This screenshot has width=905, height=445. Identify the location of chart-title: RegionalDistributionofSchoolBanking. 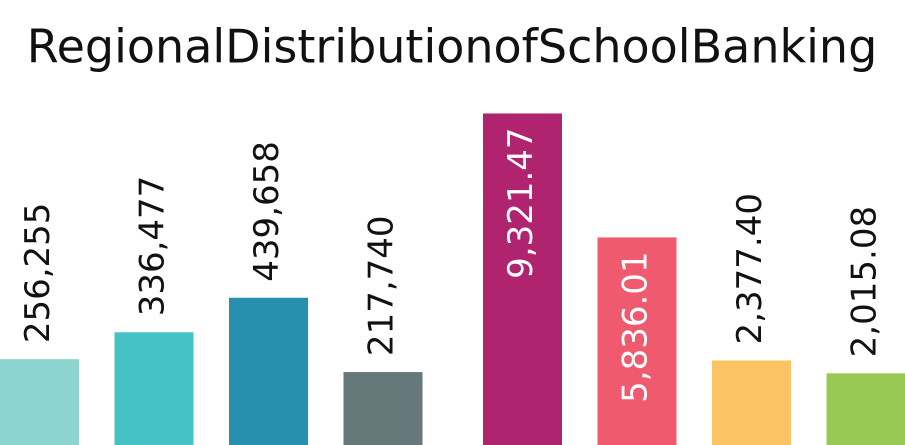
(452, 47).